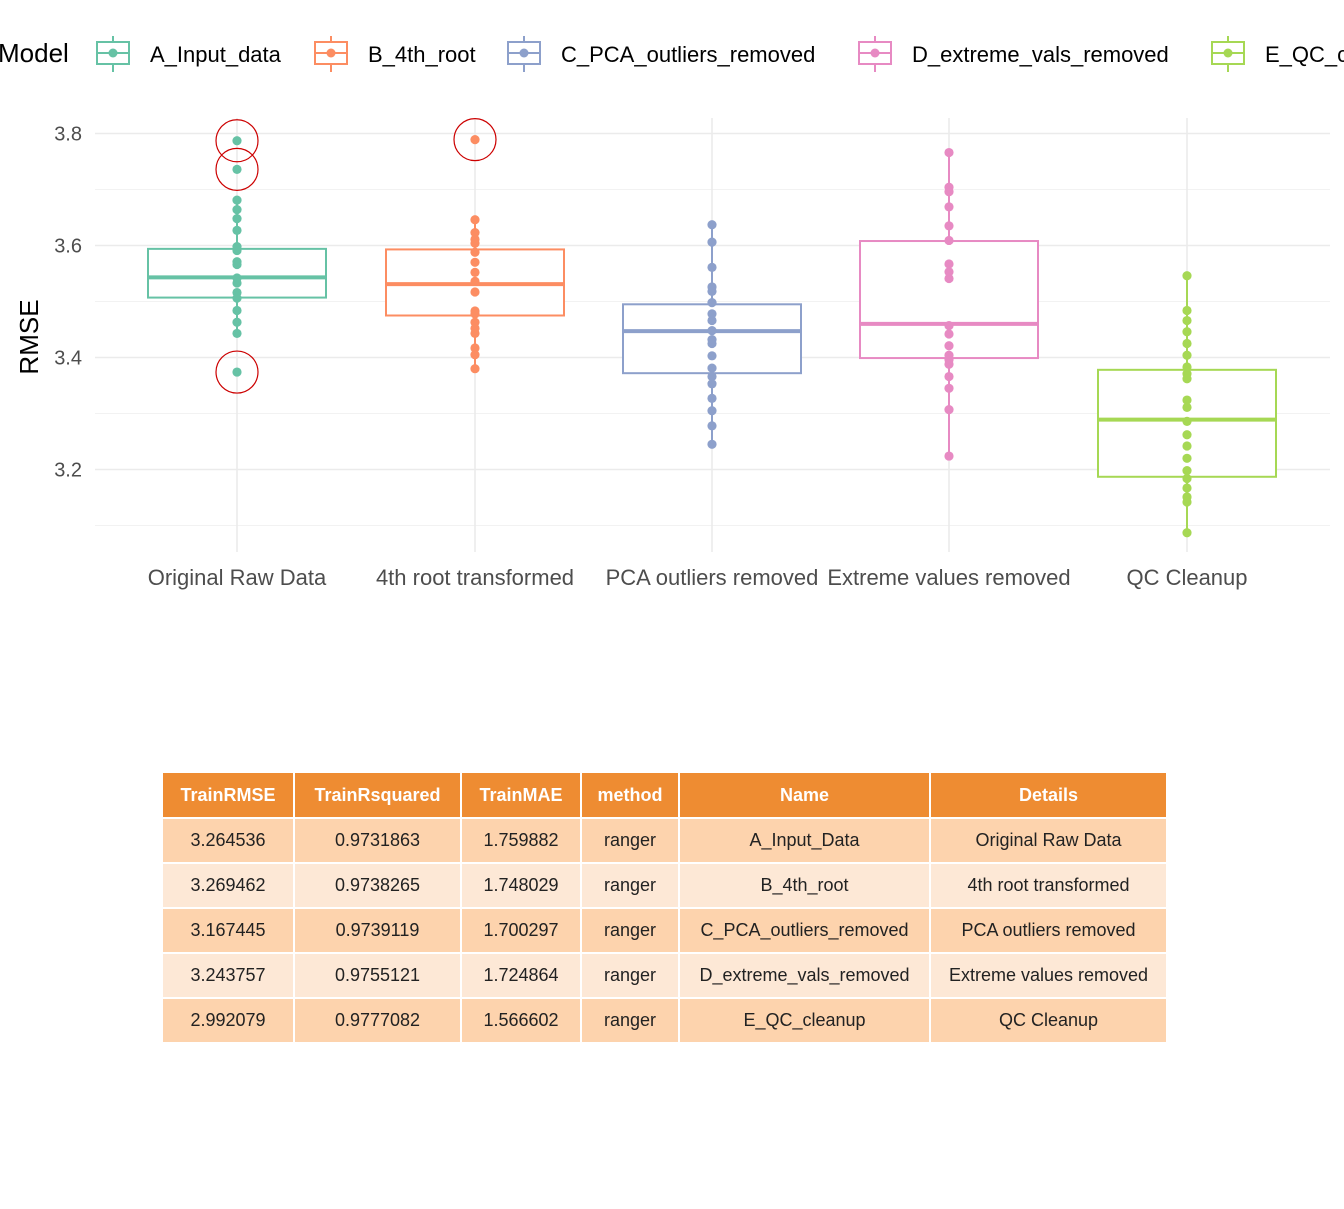 The height and width of the screenshot is (1209, 1344). I want to click on x-tick-label: PCA outliers removed, so click(712, 577).